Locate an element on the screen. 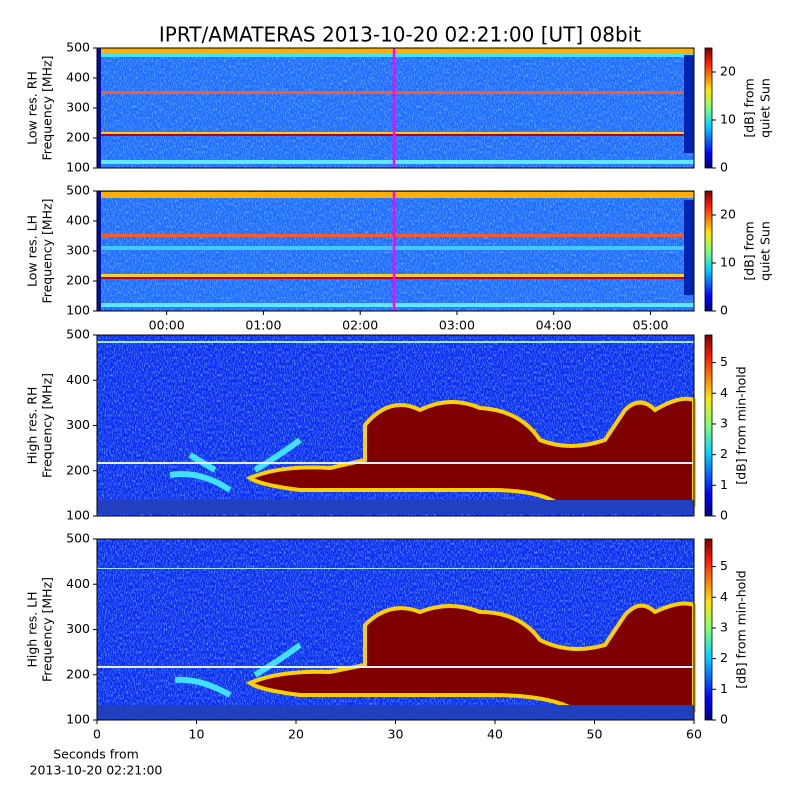  x-tick-label: 02:00 is located at coordinates (360, 325).